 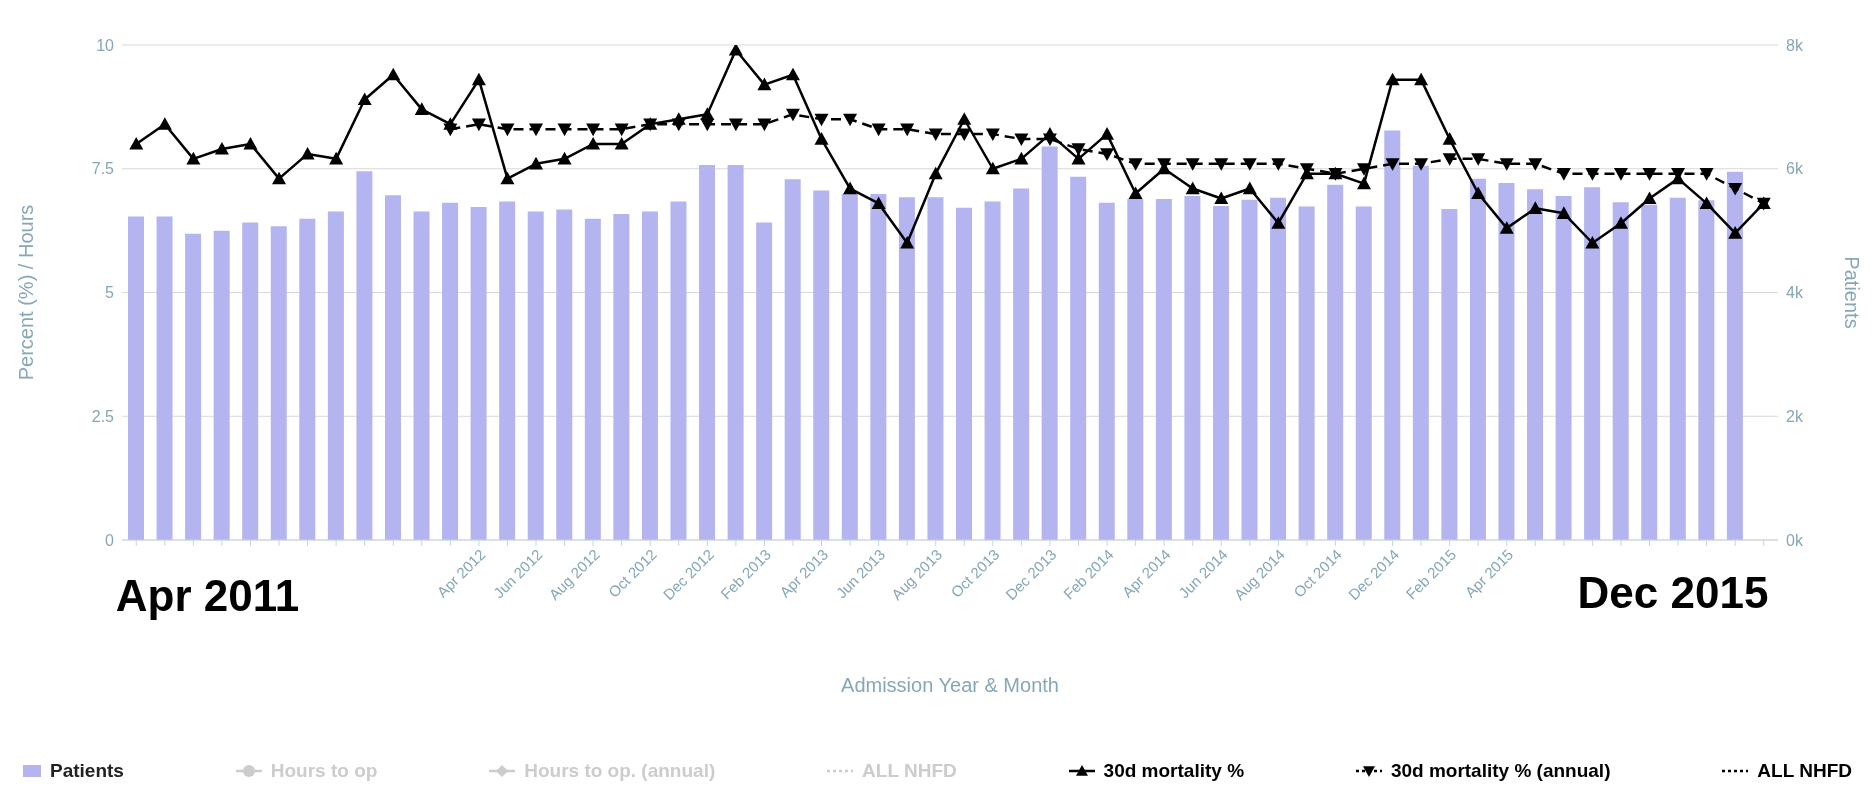 What do you see at coordinates (1174, 771) in the screenshot?
I see `legend-label: 30d mortality %` at bounding box center [1174, 771].